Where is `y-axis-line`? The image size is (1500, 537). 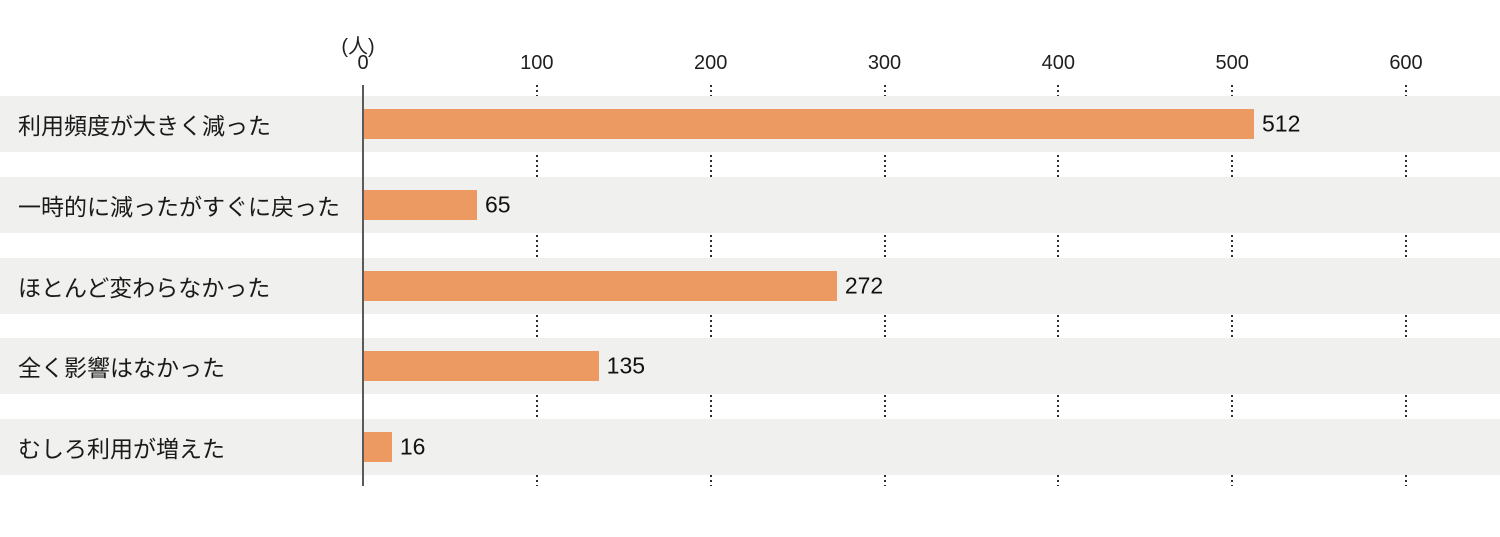
y-axis-line is located at coordinates (363, 285).